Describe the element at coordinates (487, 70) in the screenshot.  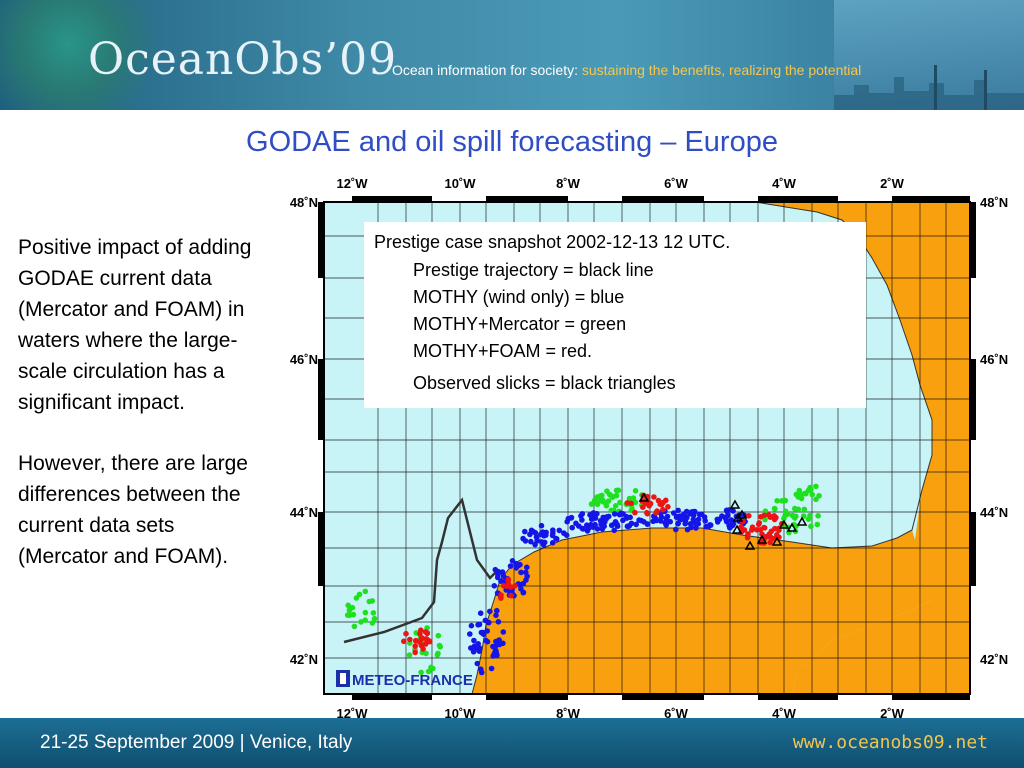
I see `tagline-prefix: Ocean information for society:` at that location.